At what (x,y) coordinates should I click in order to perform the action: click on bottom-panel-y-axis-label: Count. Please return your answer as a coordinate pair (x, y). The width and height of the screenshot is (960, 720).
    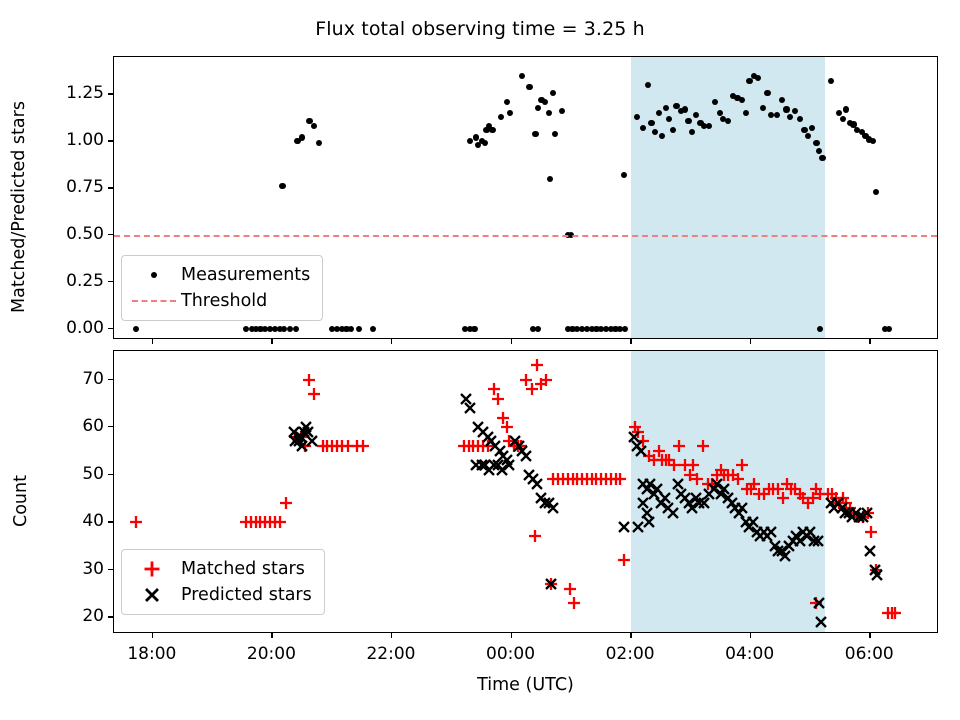
    Looking at the image, I should click on (21, 501).